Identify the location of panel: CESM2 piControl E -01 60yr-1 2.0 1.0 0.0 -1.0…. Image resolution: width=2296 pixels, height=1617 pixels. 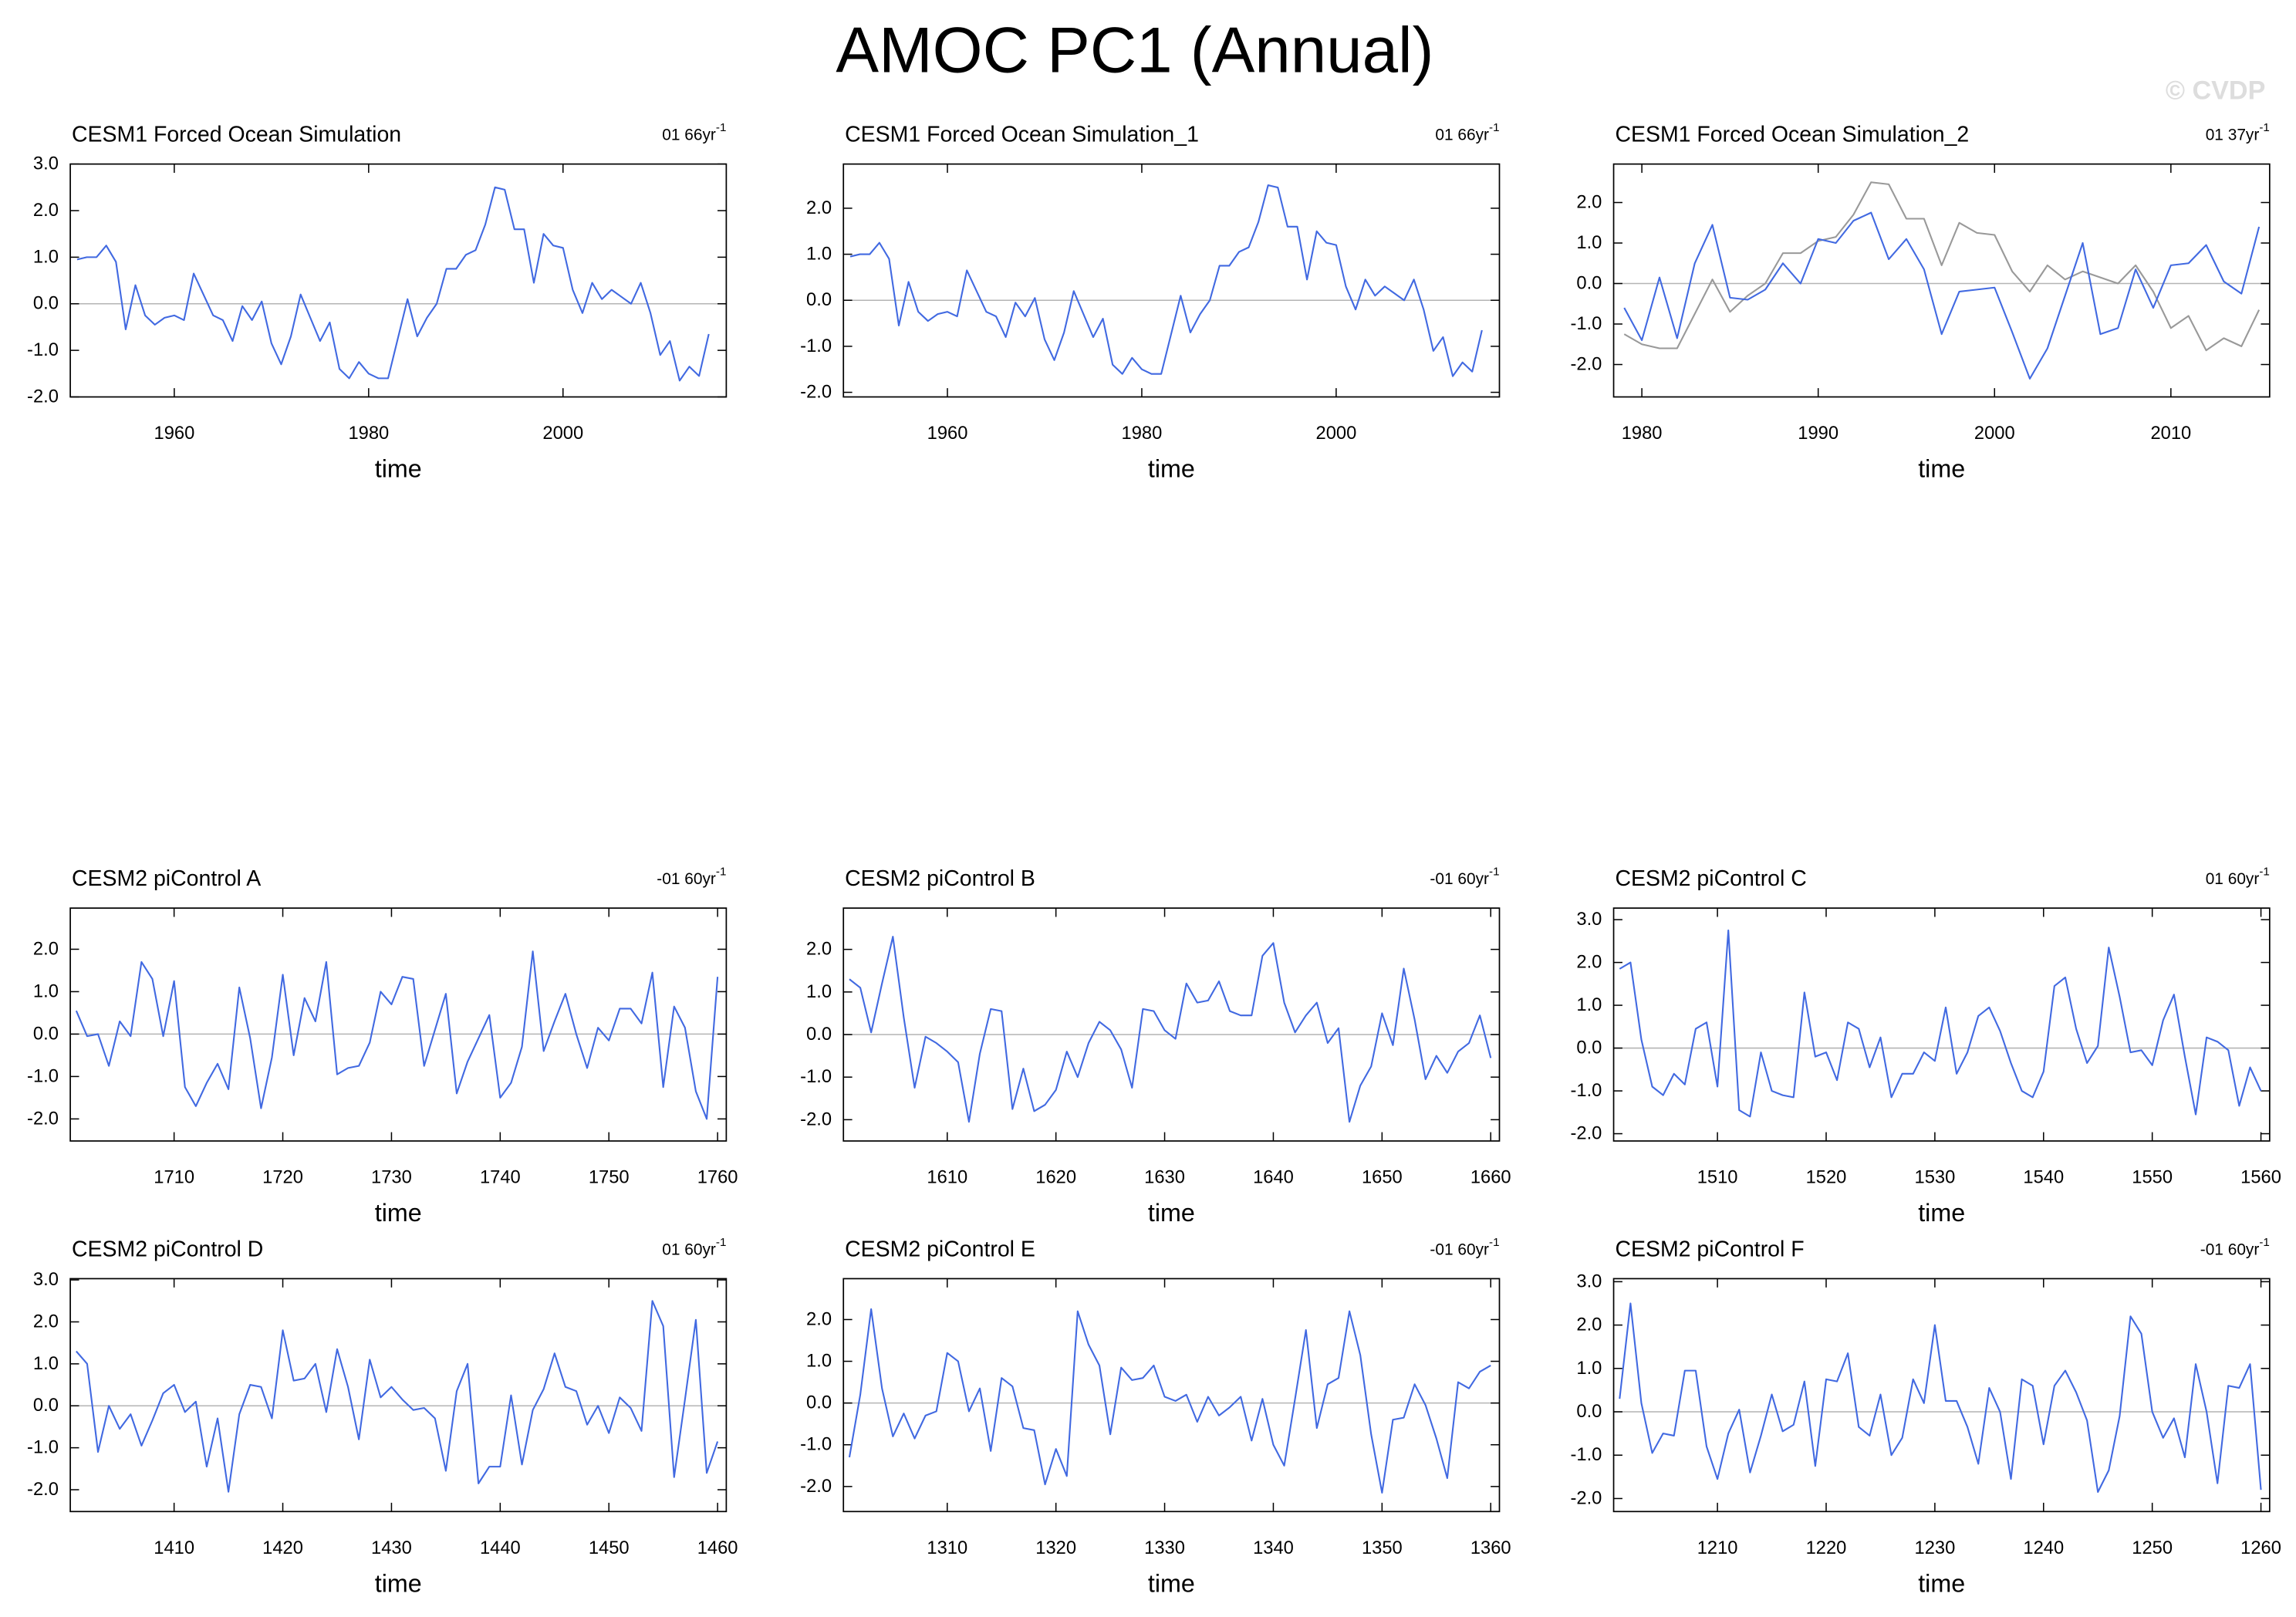
(1155, 1416).